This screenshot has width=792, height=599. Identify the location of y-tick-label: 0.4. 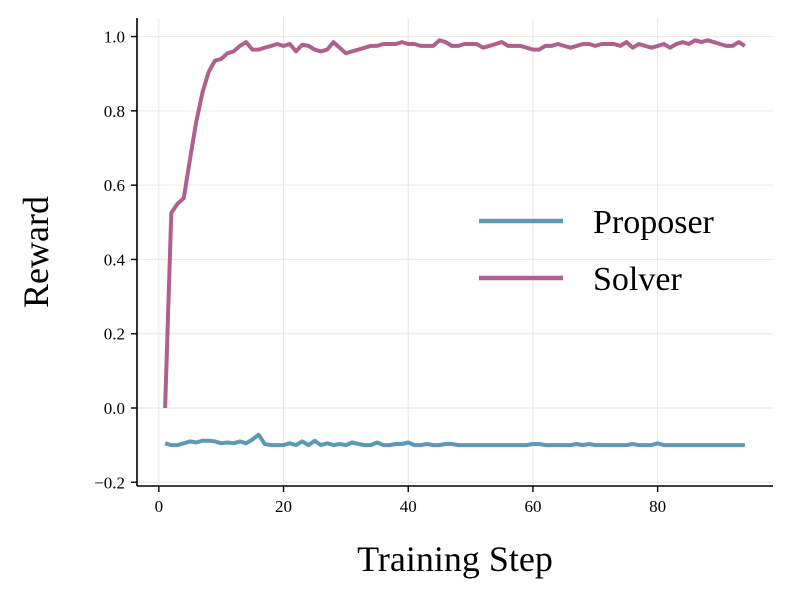
(115, 259).